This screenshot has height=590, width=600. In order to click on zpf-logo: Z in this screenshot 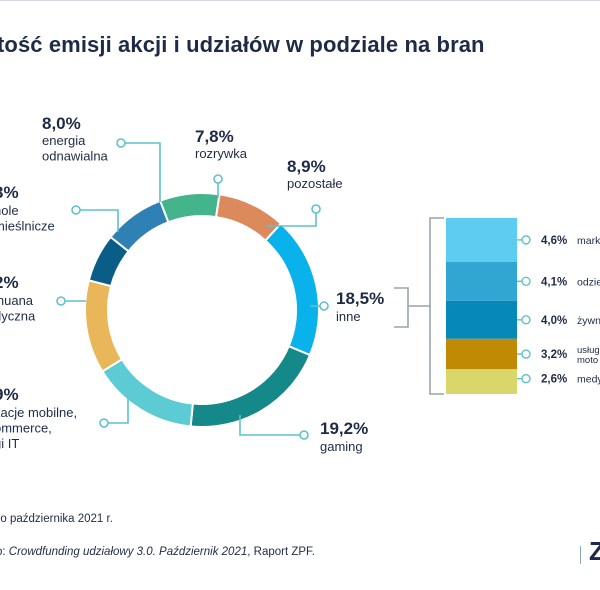, I will do `click(594, 551)`.